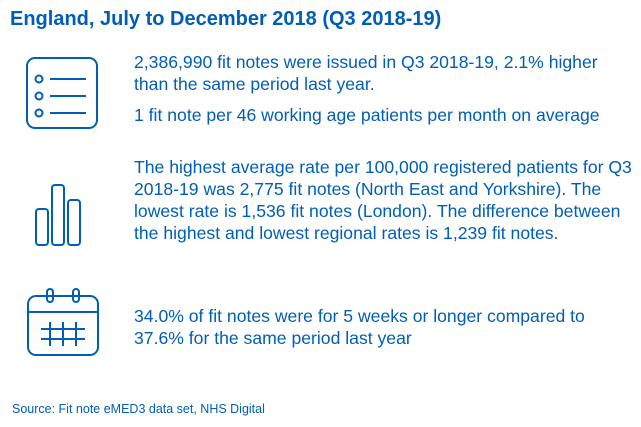 The image size is (641, 427). I want to click on bar-chart-icon, so click(58, 215).